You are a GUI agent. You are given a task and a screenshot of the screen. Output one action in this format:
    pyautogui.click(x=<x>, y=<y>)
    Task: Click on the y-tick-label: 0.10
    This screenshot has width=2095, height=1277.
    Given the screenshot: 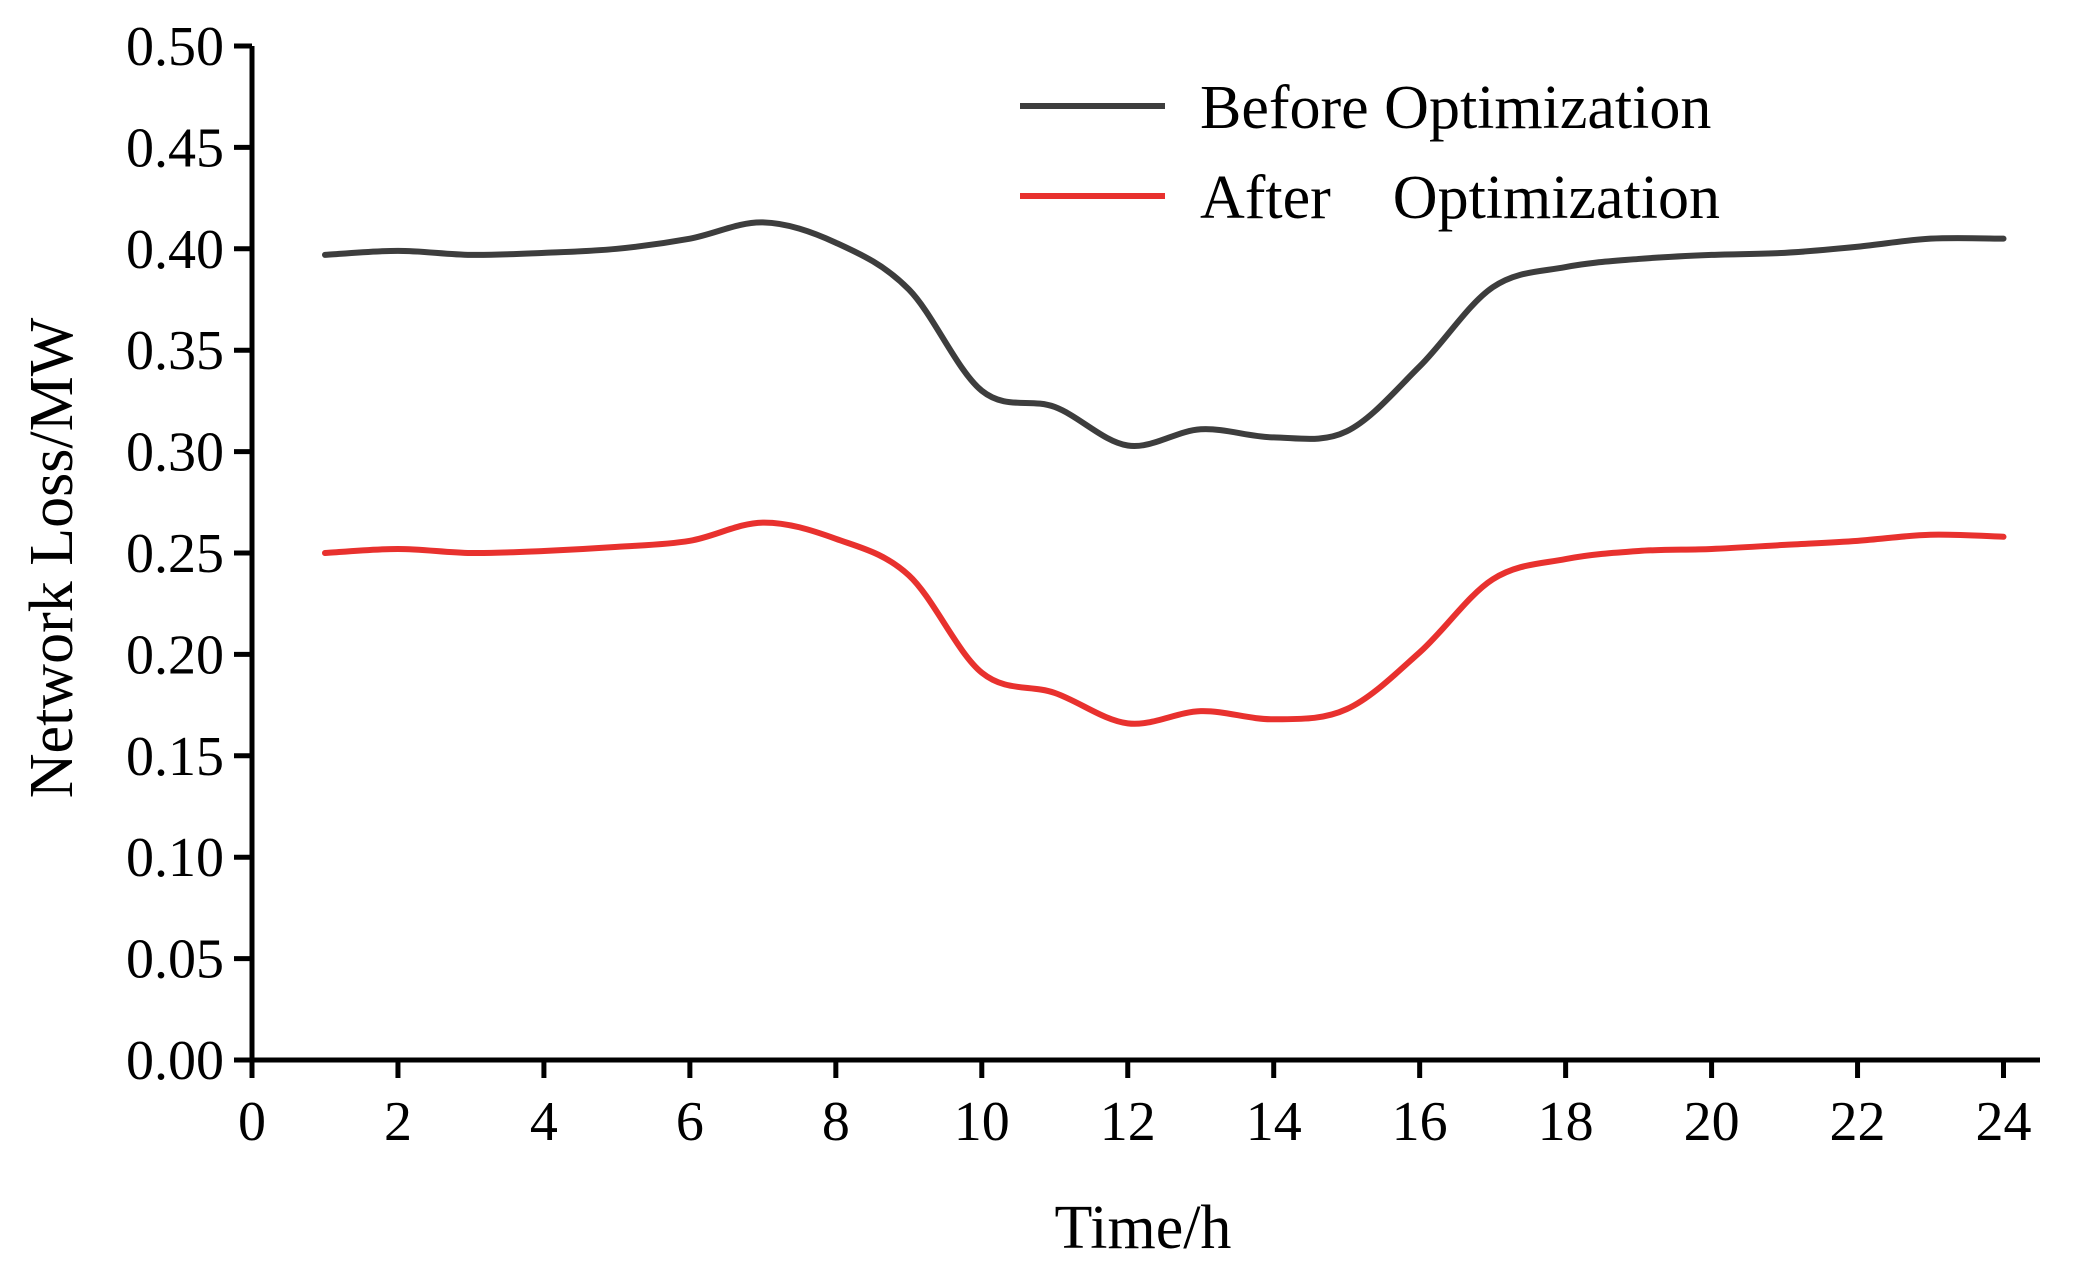 What is the action you would take?
    pyautogui.click(x=175, y=858)
    